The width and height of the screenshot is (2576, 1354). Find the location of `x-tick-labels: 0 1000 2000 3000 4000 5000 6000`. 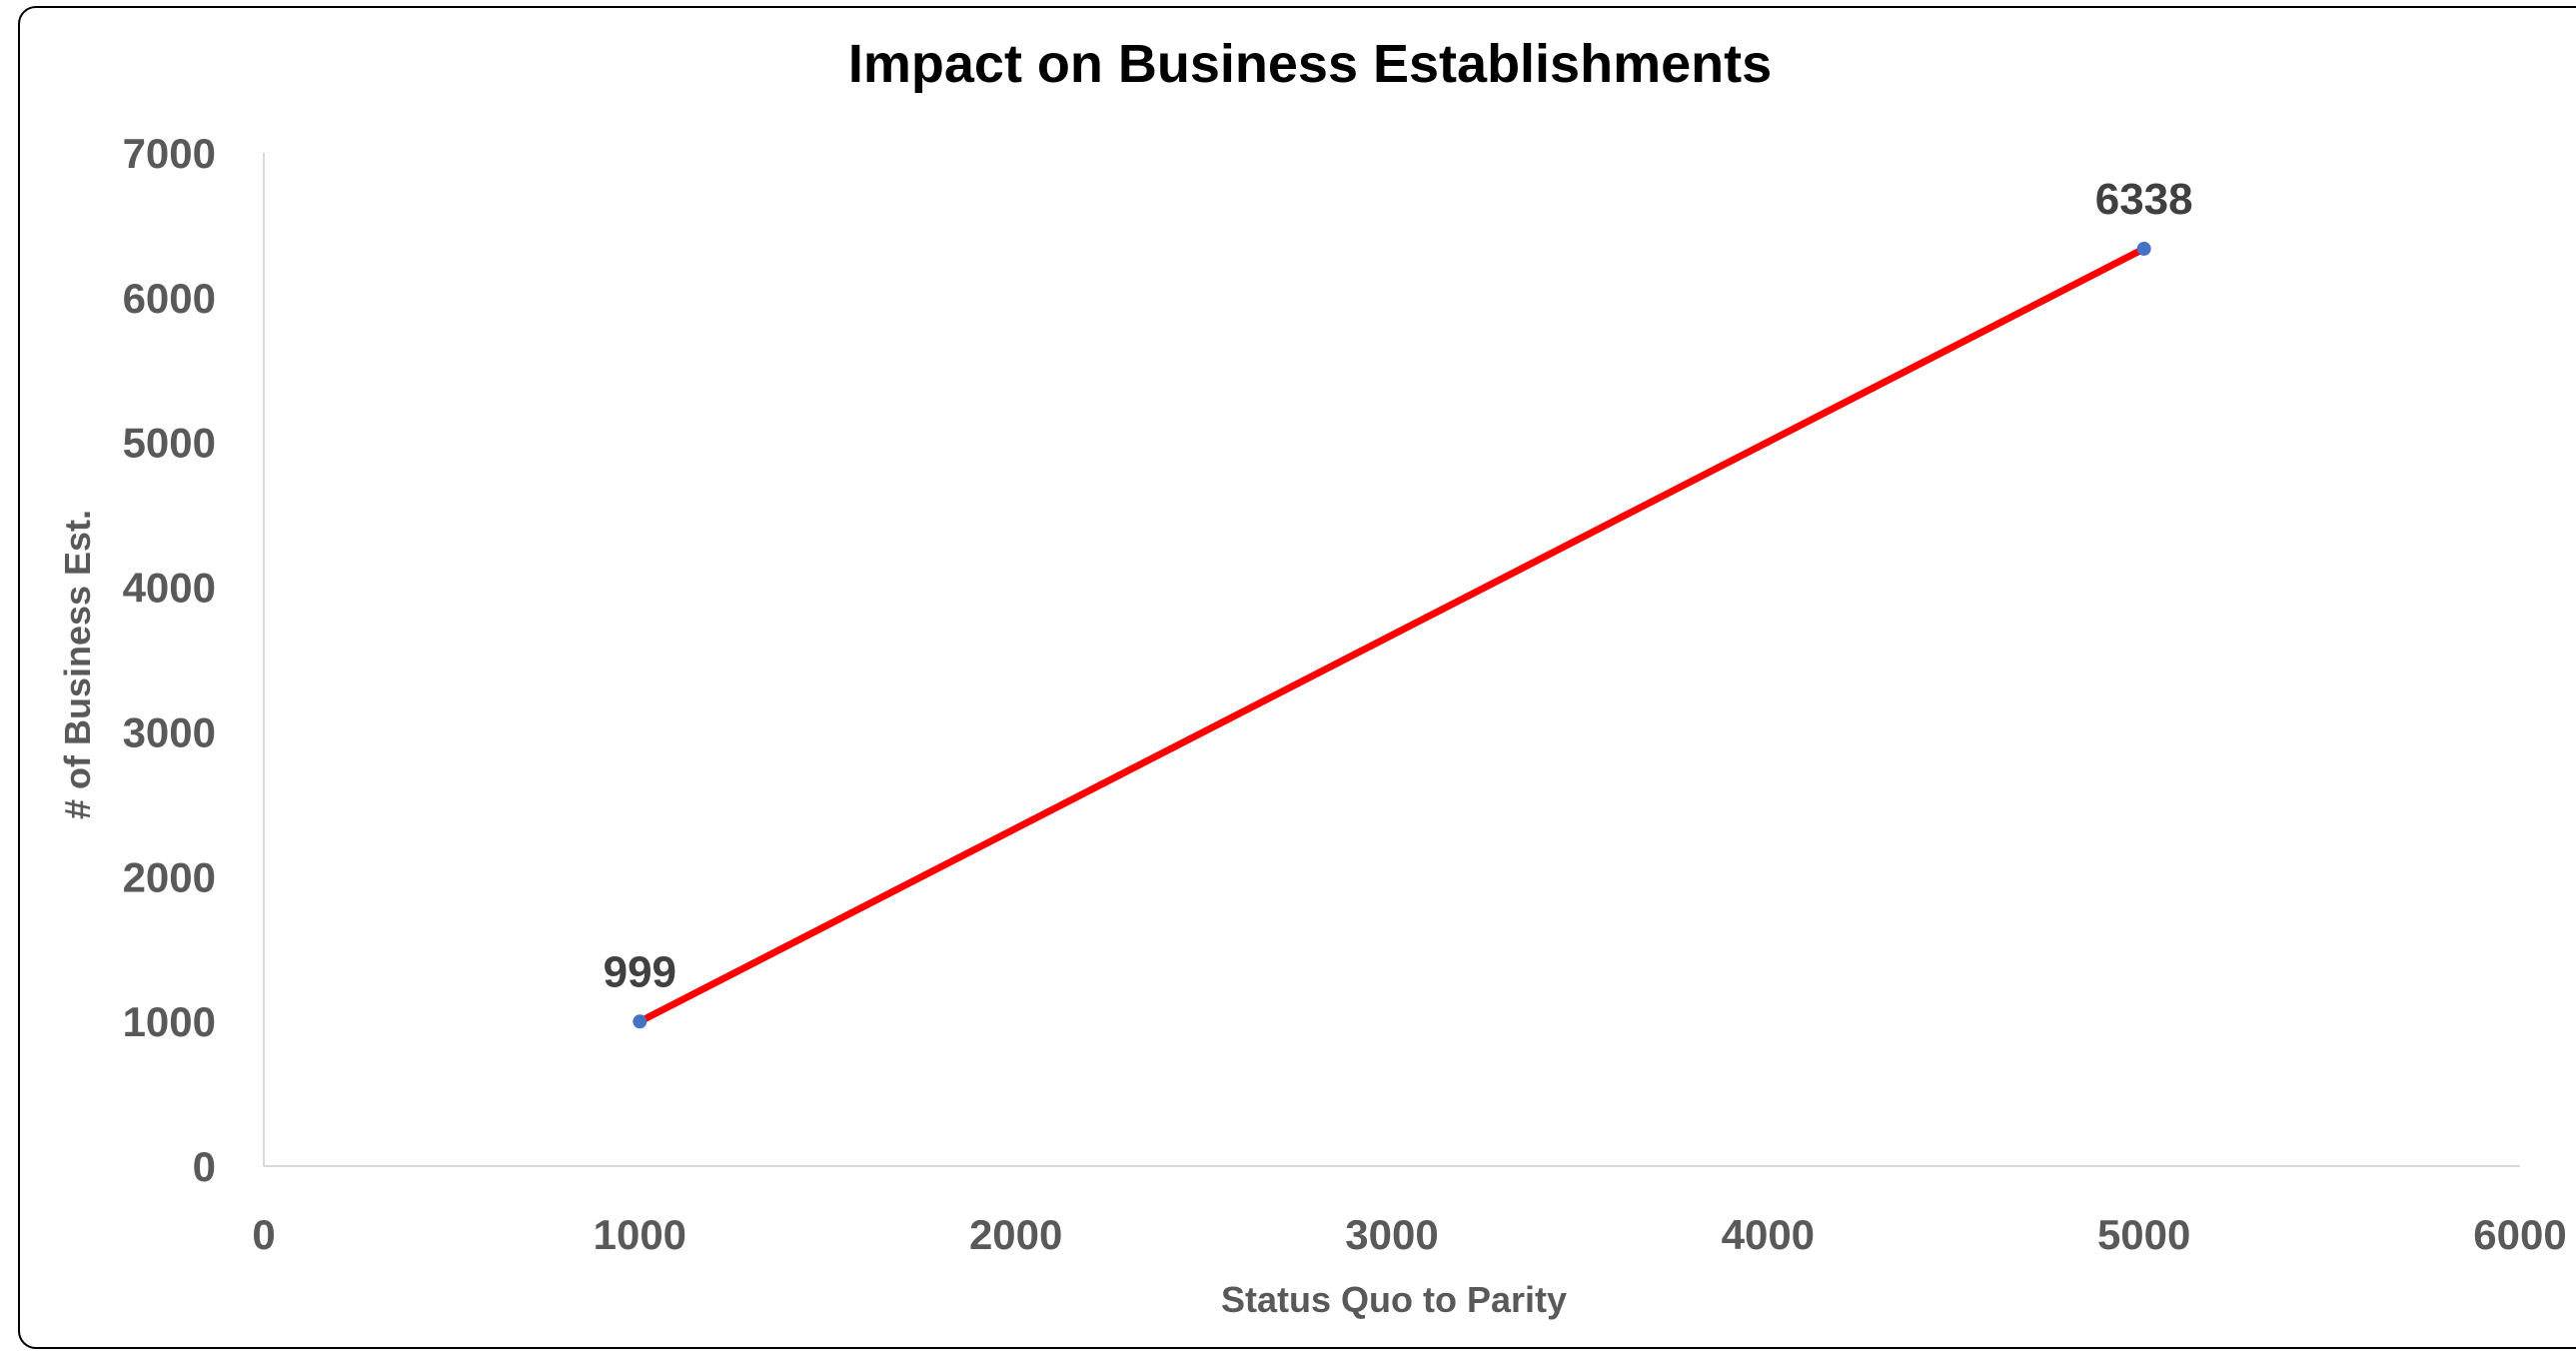

x-tick-labels: 0 1000 2000 3000 4000 5000 6000 is located at coordinates (1409, 1234).